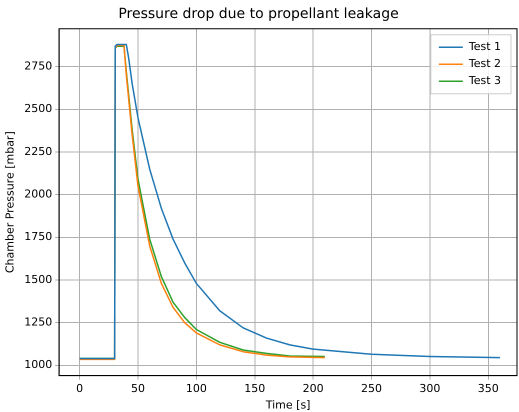 The height and width of the screenshot is (412, 519). Describe the element at coordinates (485, 81) in the screenshot. I see `legend-label: Test 3` at that location.